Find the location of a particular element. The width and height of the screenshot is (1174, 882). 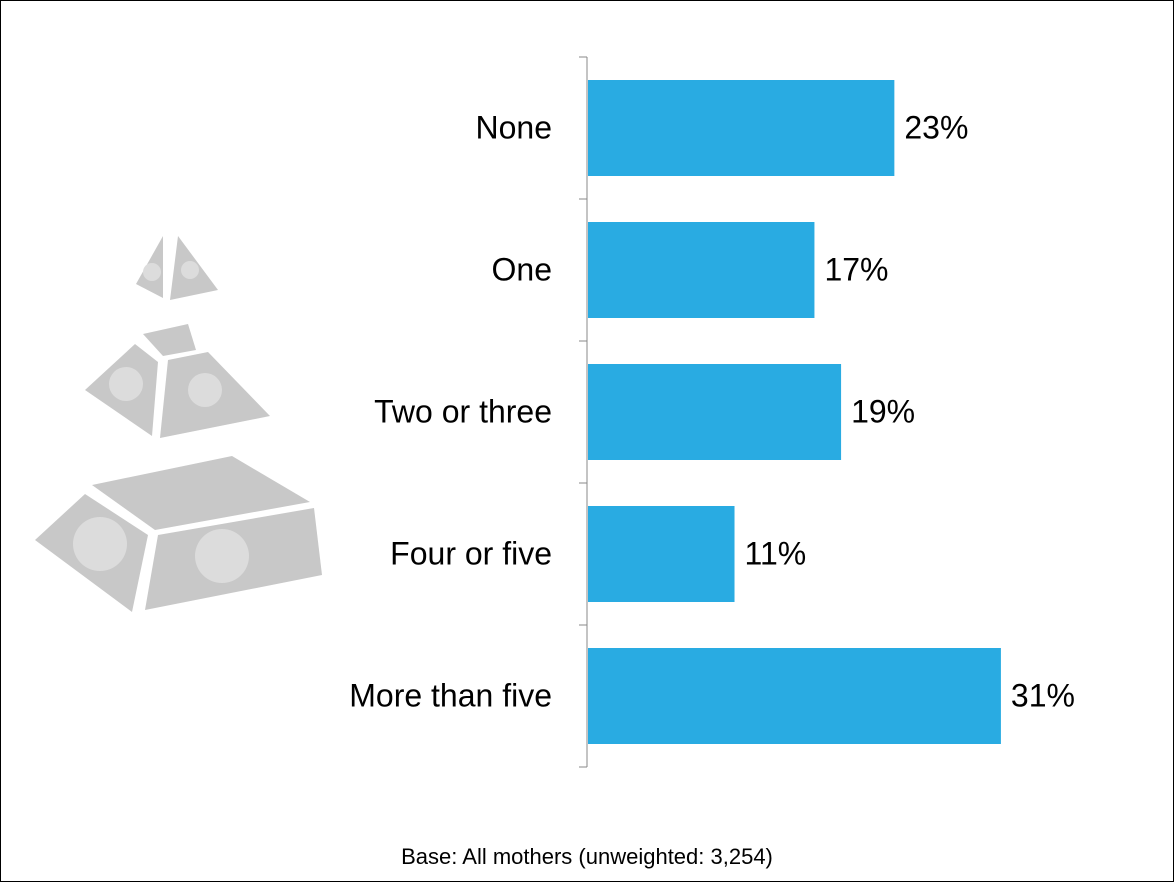

value-label: 19% is located at coordinates (883, 411).